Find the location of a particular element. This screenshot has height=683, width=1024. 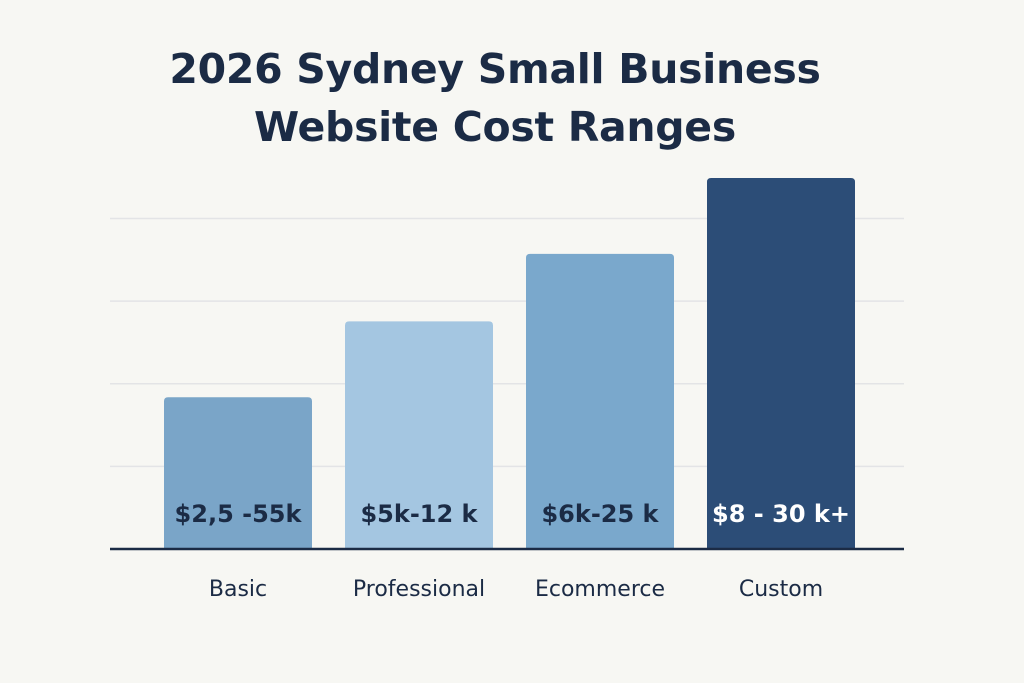

value-label: $8 - 30 k+ is located at coordinates (781, 514).